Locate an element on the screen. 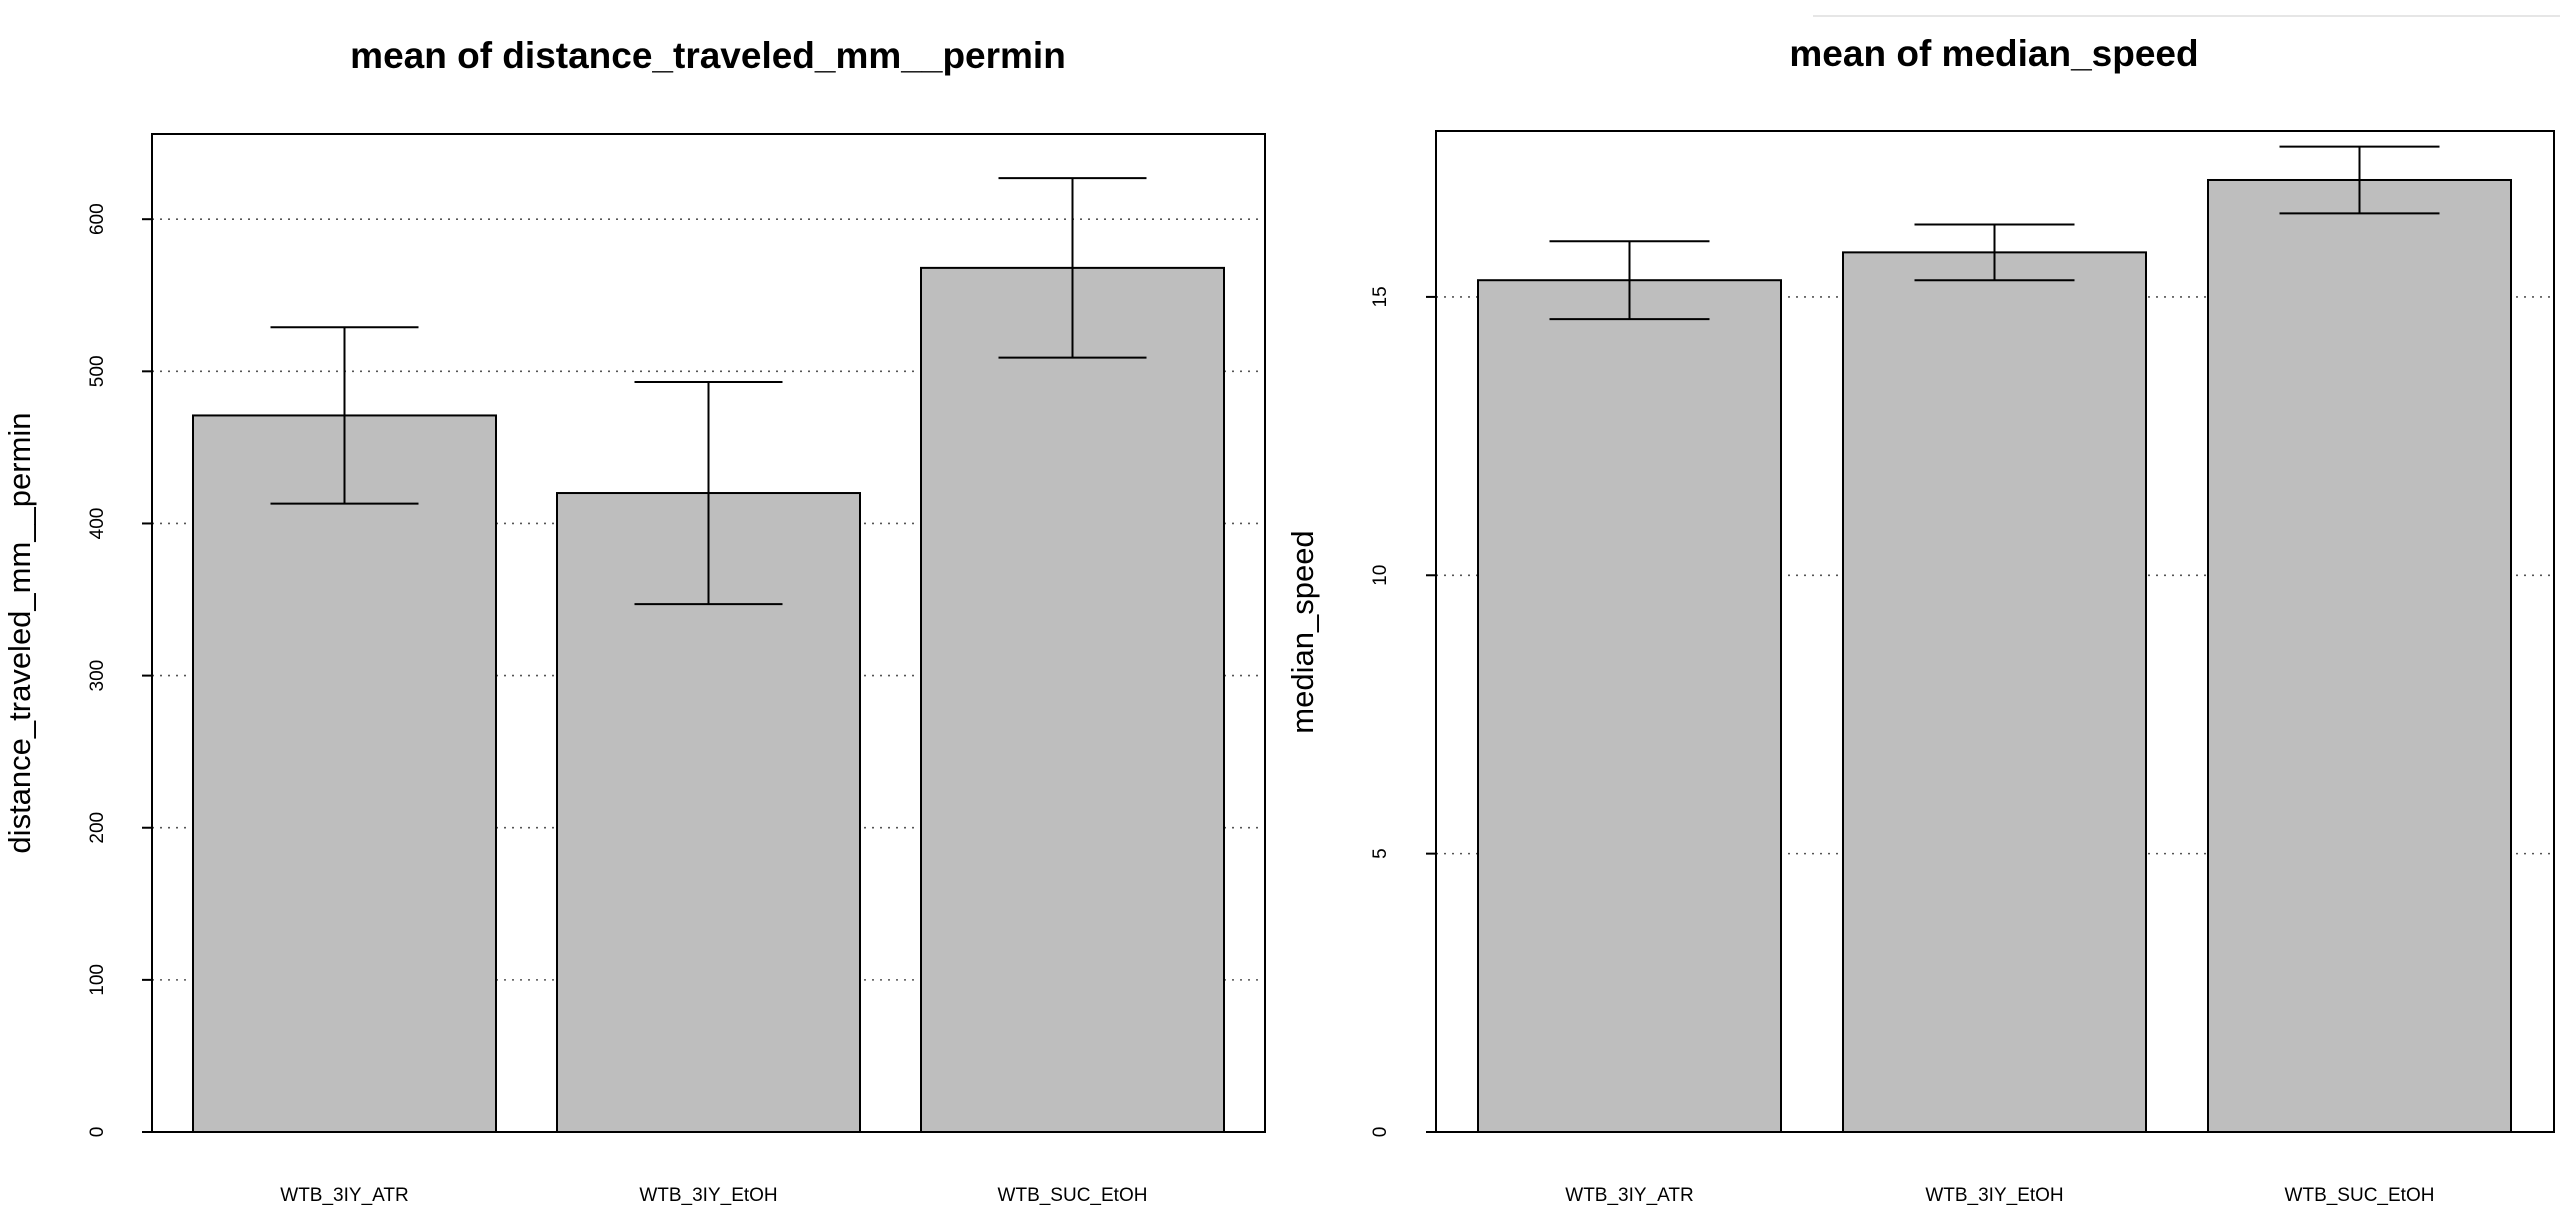 The image size is (2560, 1220). y-tick-label: 600 is located at coordinates (97, 219).